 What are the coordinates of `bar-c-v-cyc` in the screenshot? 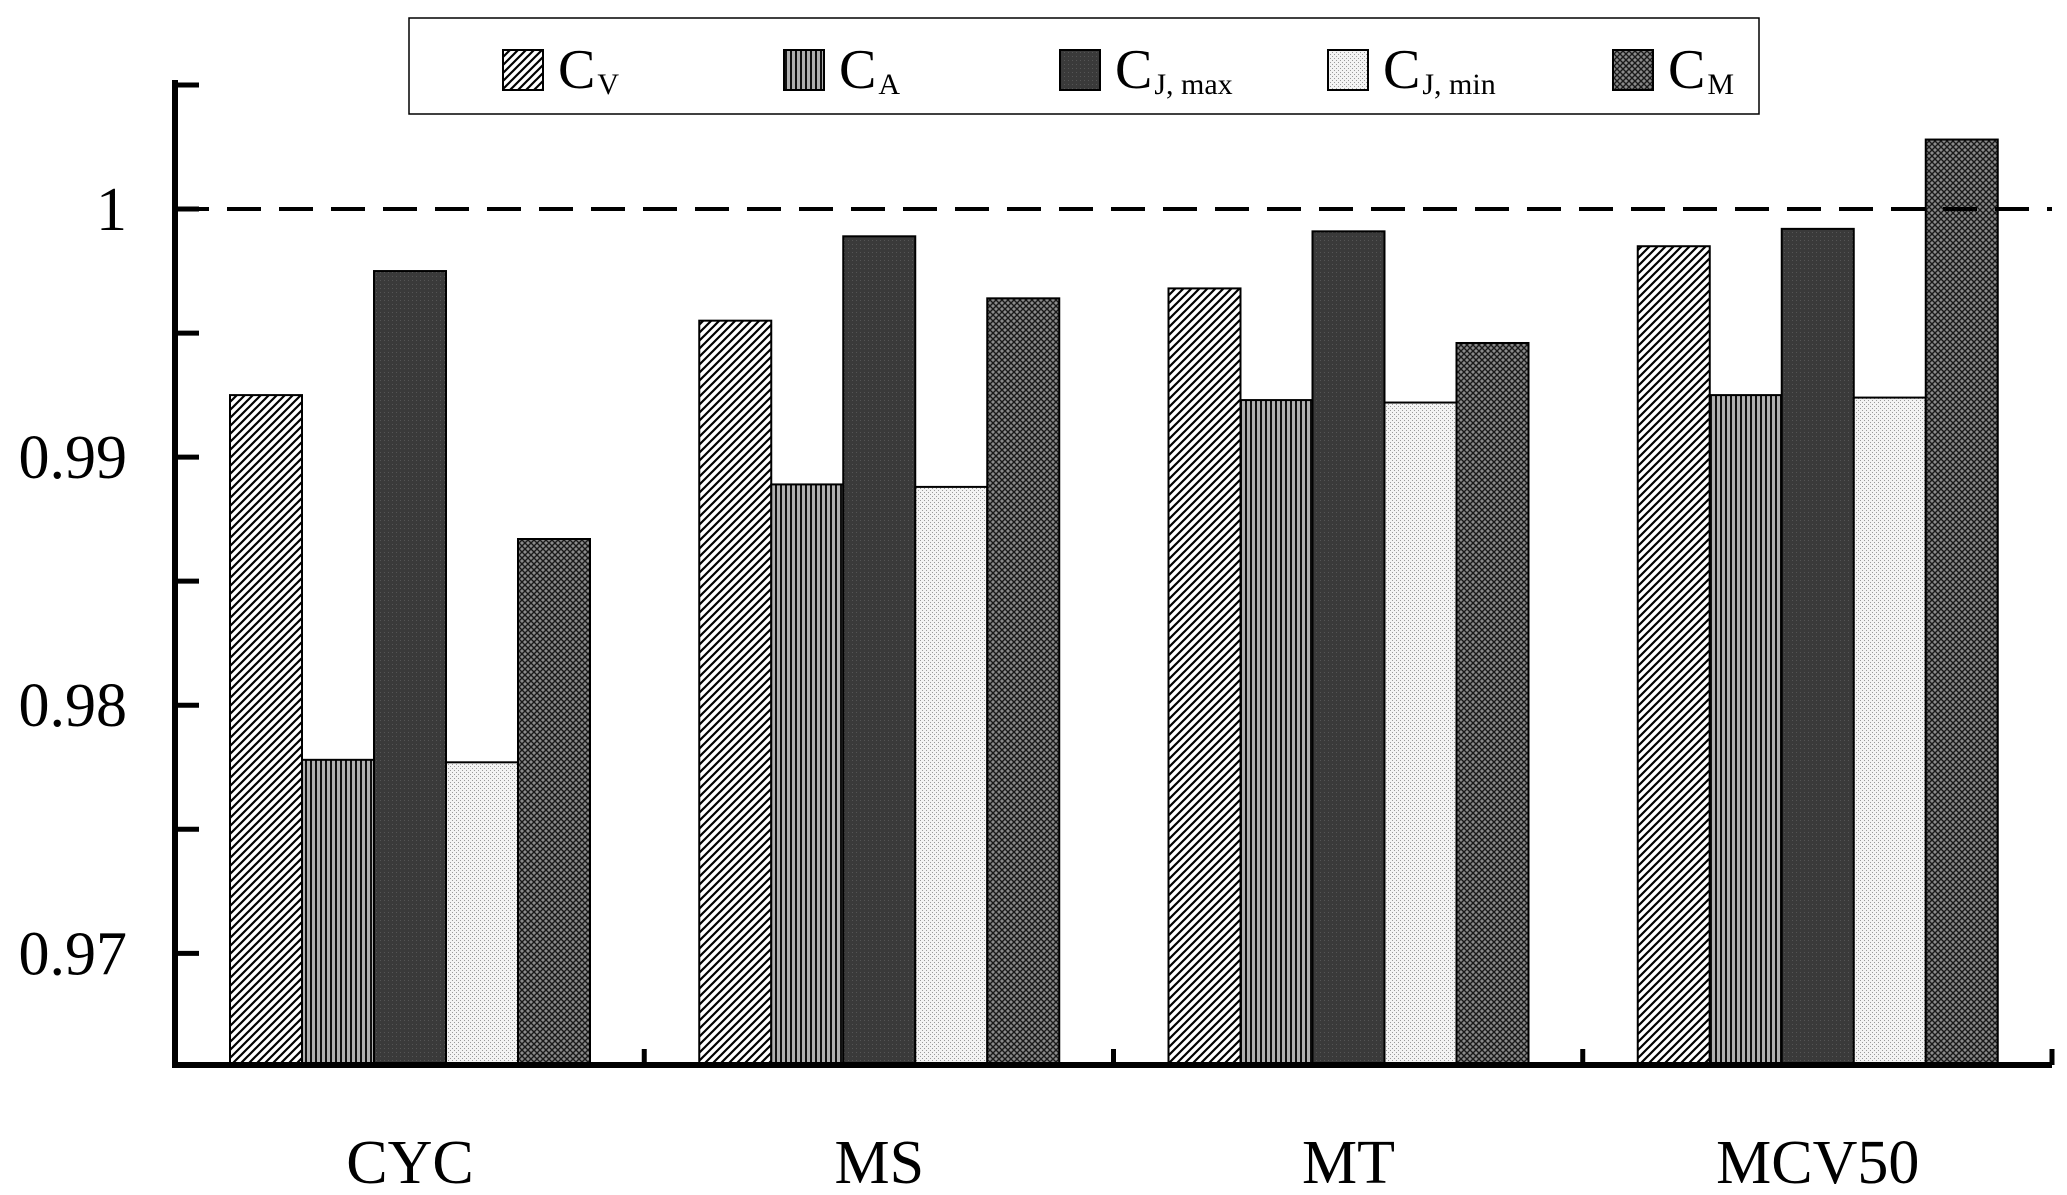 It's located at (266, 730).